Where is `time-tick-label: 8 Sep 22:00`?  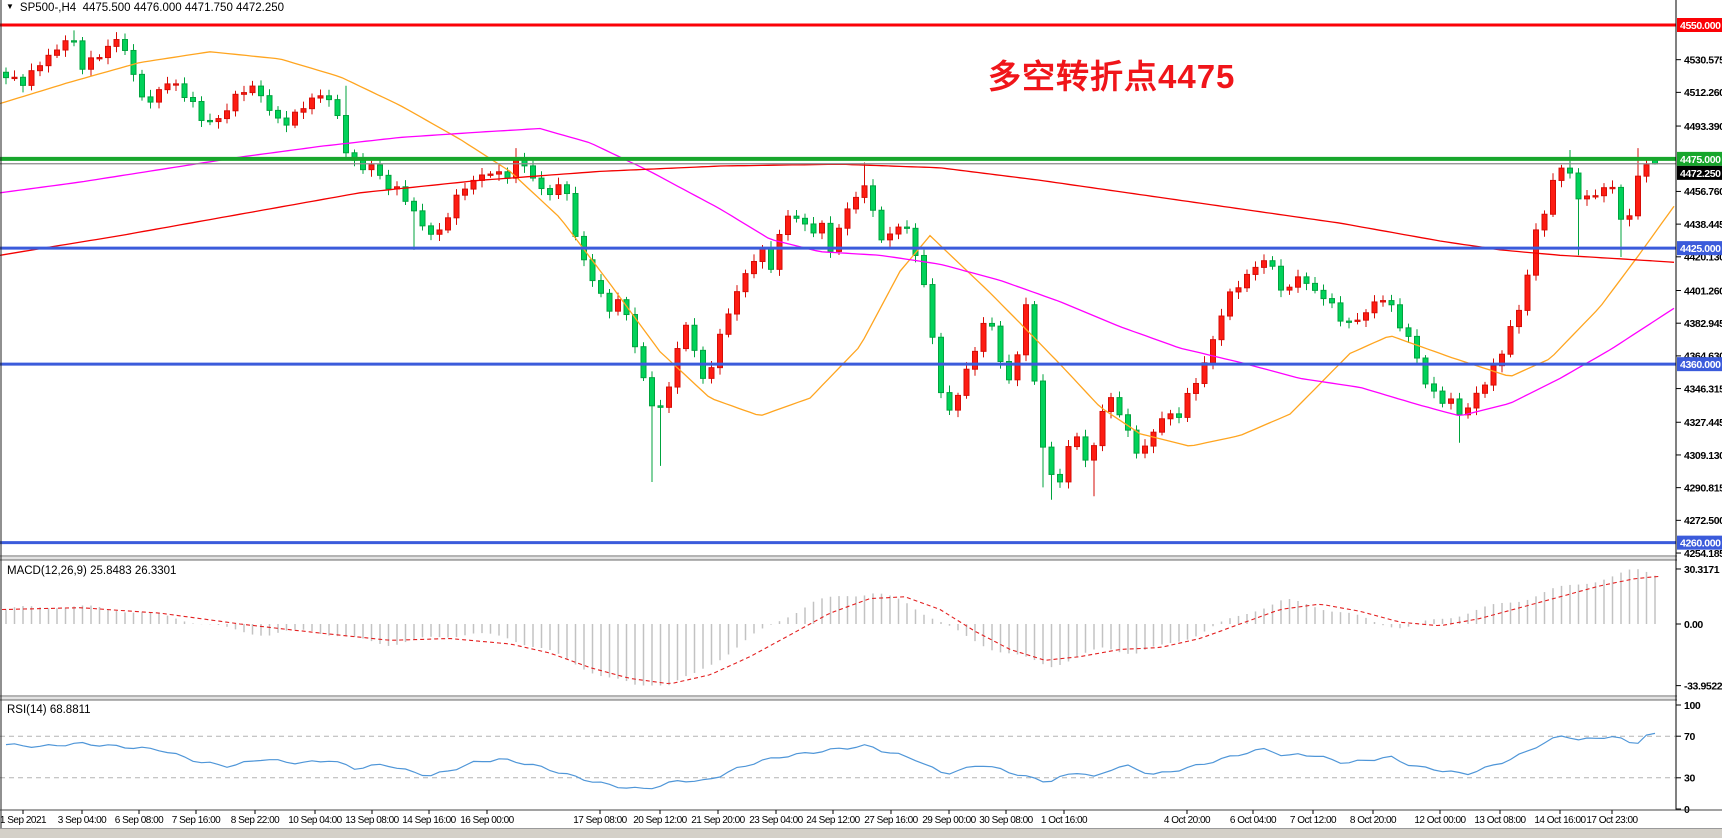
time-tick-label: 8 Sep 22:00 is located at coordinates (255, 820).